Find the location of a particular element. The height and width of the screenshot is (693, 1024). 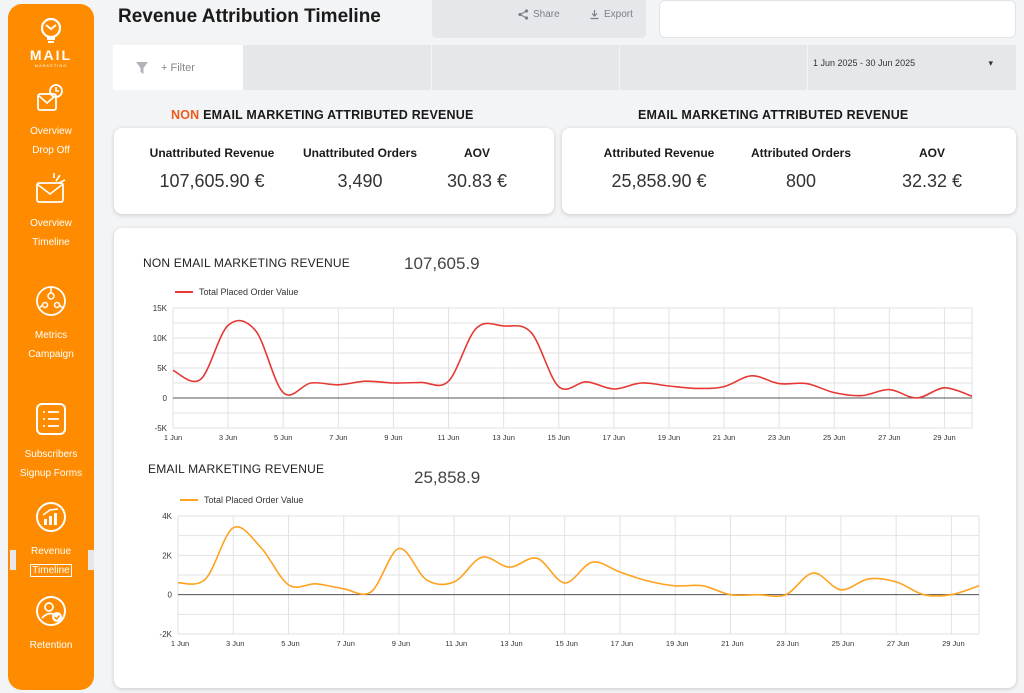

sidebar-item-overview-timeline: Overview Timeline is located at coordinates (51, 212).